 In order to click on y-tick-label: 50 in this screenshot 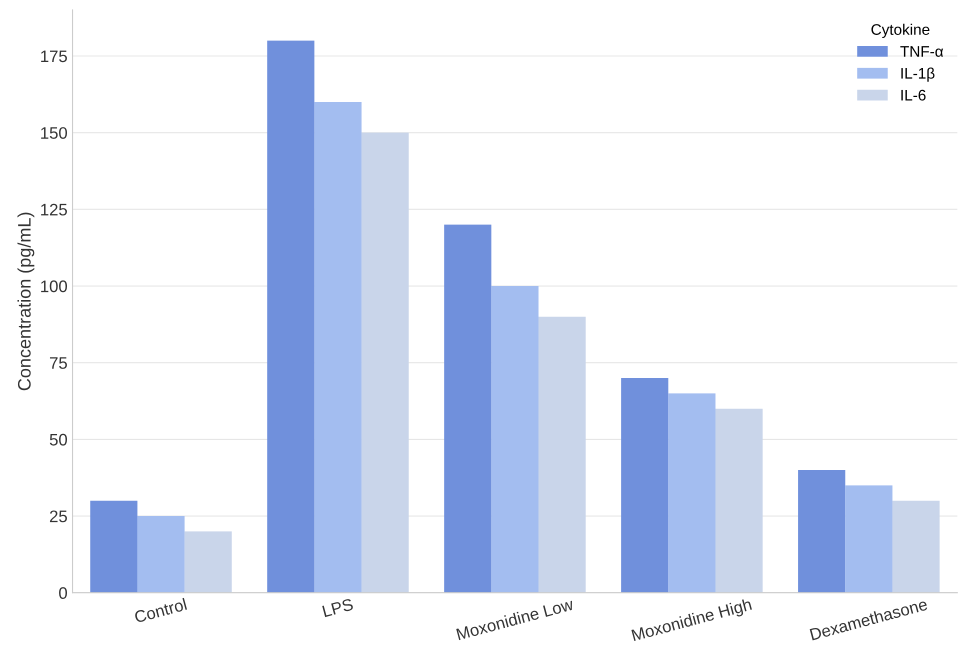, I will do `click(59, 440)`.